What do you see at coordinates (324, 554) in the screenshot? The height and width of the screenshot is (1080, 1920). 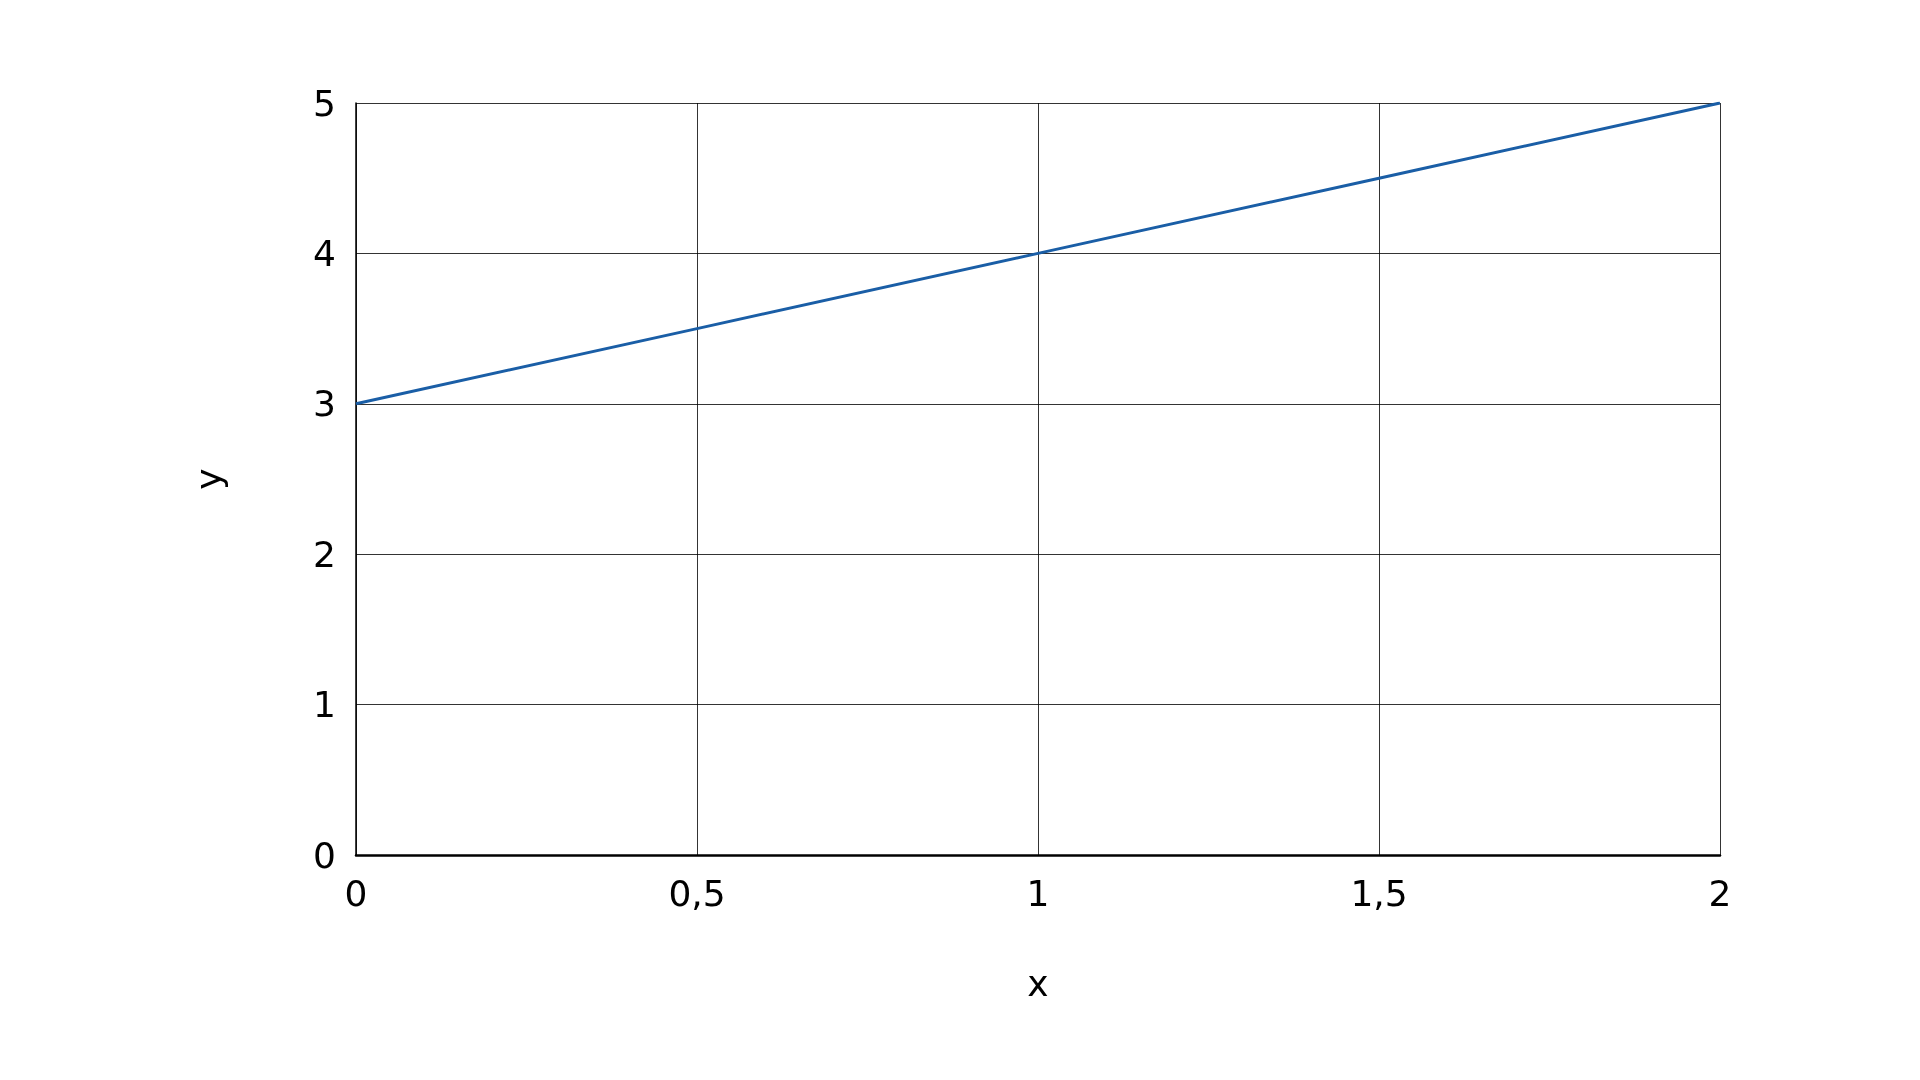 I see `y-tick-label: 2` at bounding box center [324, 554].